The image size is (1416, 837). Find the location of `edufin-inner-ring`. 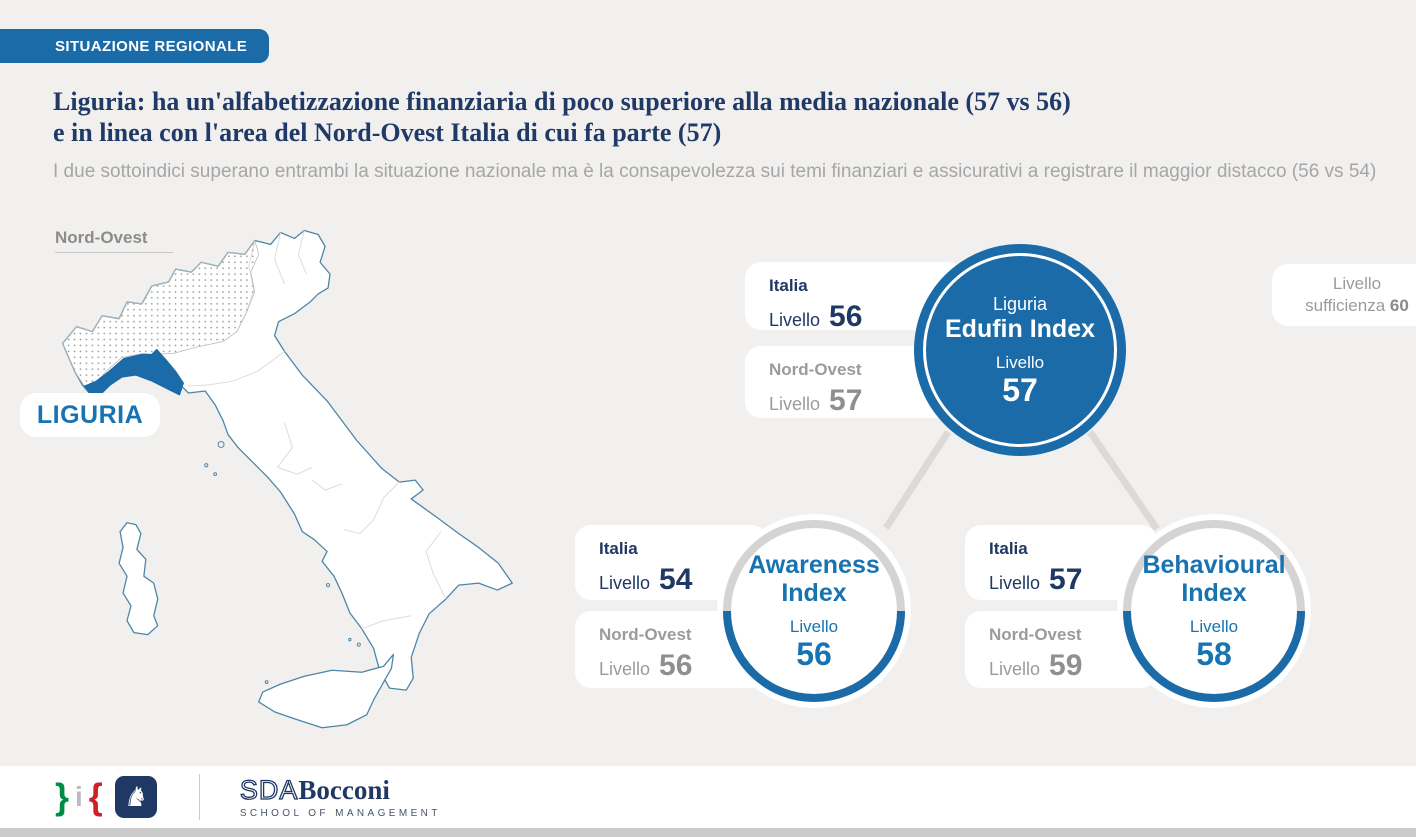

edufin-inner-ring is located at coordinates (1020, 350).